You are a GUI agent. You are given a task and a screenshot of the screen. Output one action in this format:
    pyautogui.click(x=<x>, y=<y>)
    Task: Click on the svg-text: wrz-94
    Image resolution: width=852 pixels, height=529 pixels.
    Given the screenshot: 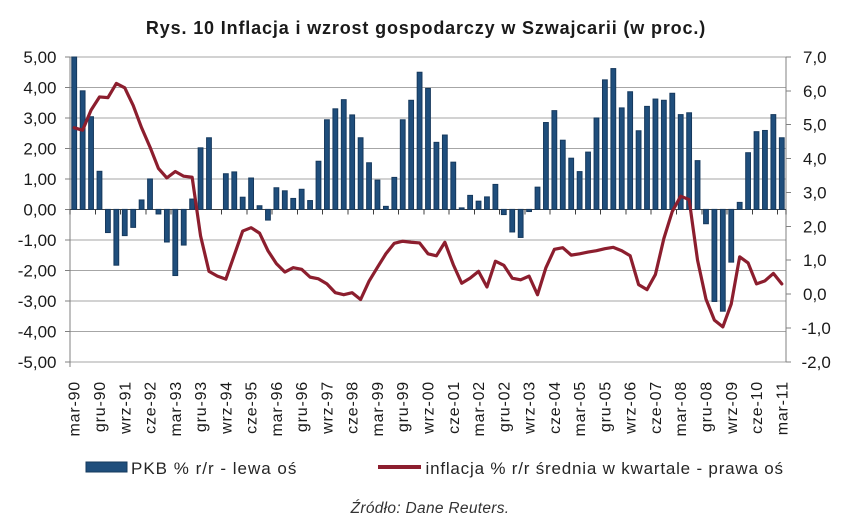 What is the action you would take?
    pyautogui.click(x=226, y=408)
    